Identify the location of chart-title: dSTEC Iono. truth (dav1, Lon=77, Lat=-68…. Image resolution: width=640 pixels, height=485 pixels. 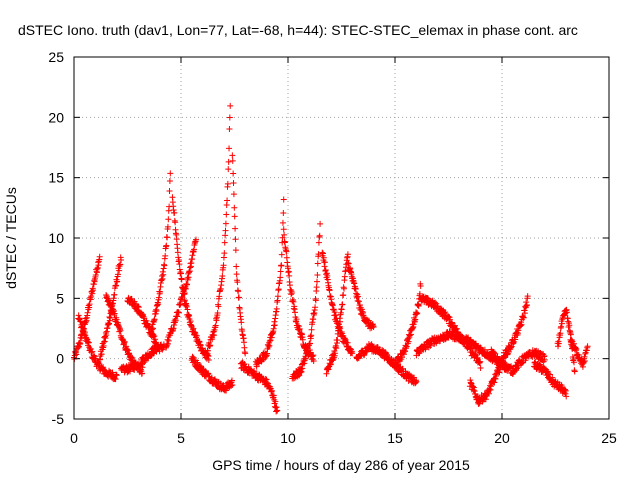
(298, 30).